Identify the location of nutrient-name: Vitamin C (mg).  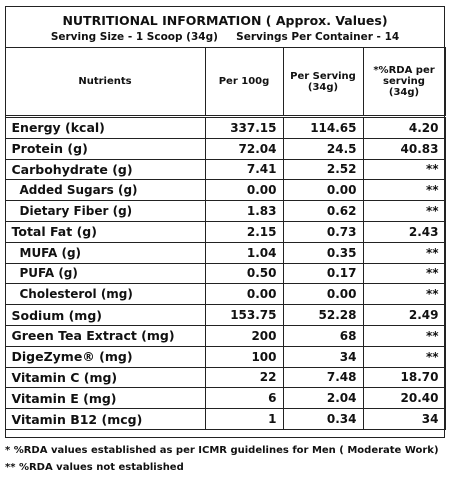
(105, 377).